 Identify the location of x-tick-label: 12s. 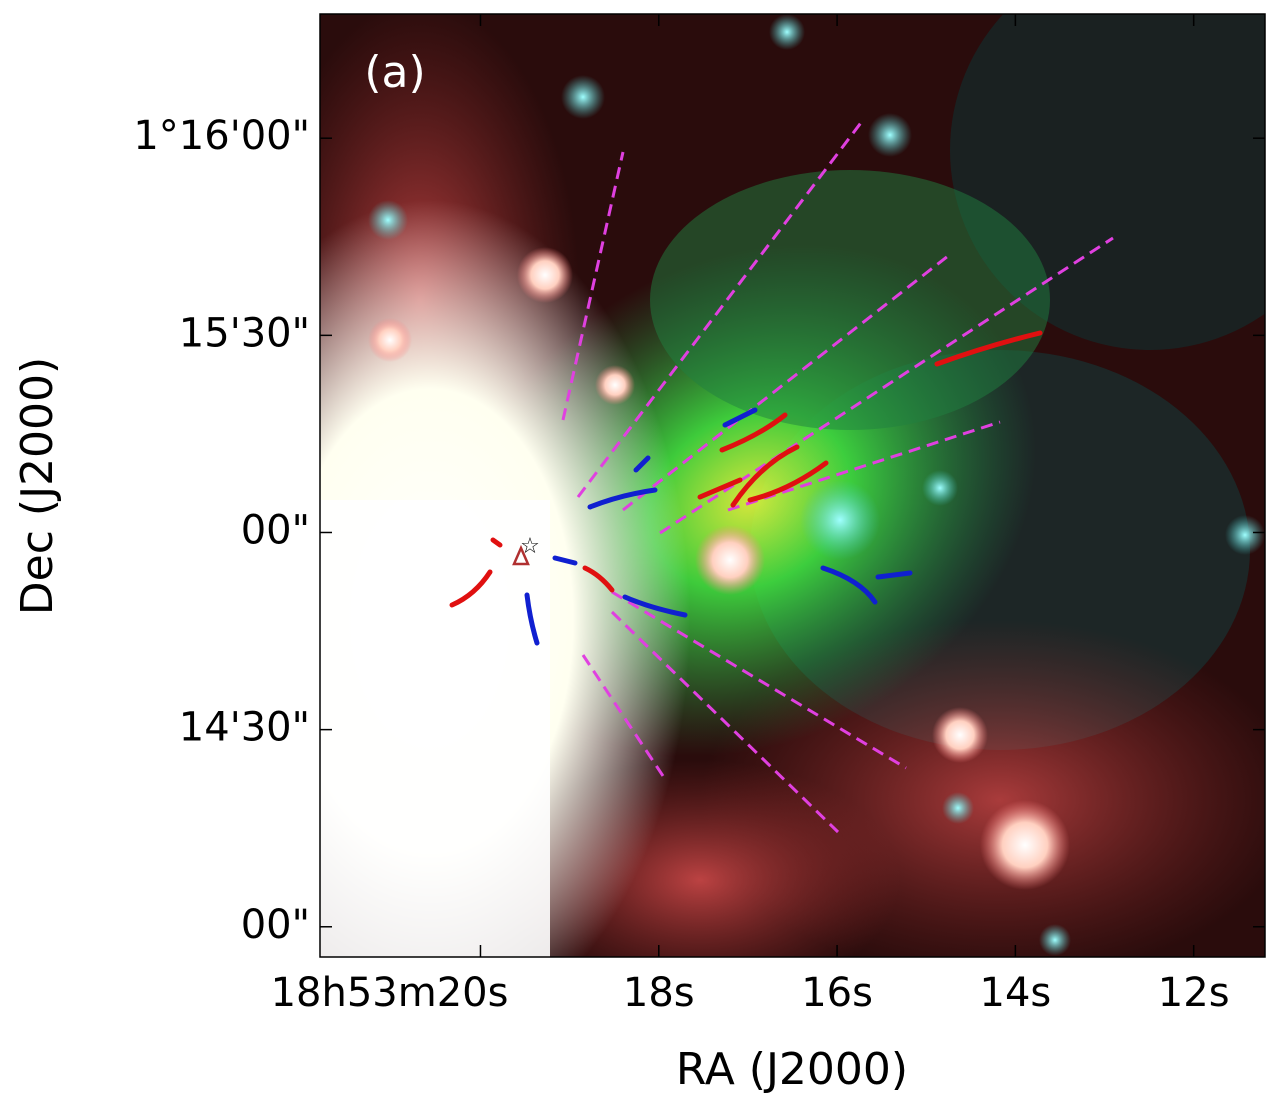
(1194, 993).